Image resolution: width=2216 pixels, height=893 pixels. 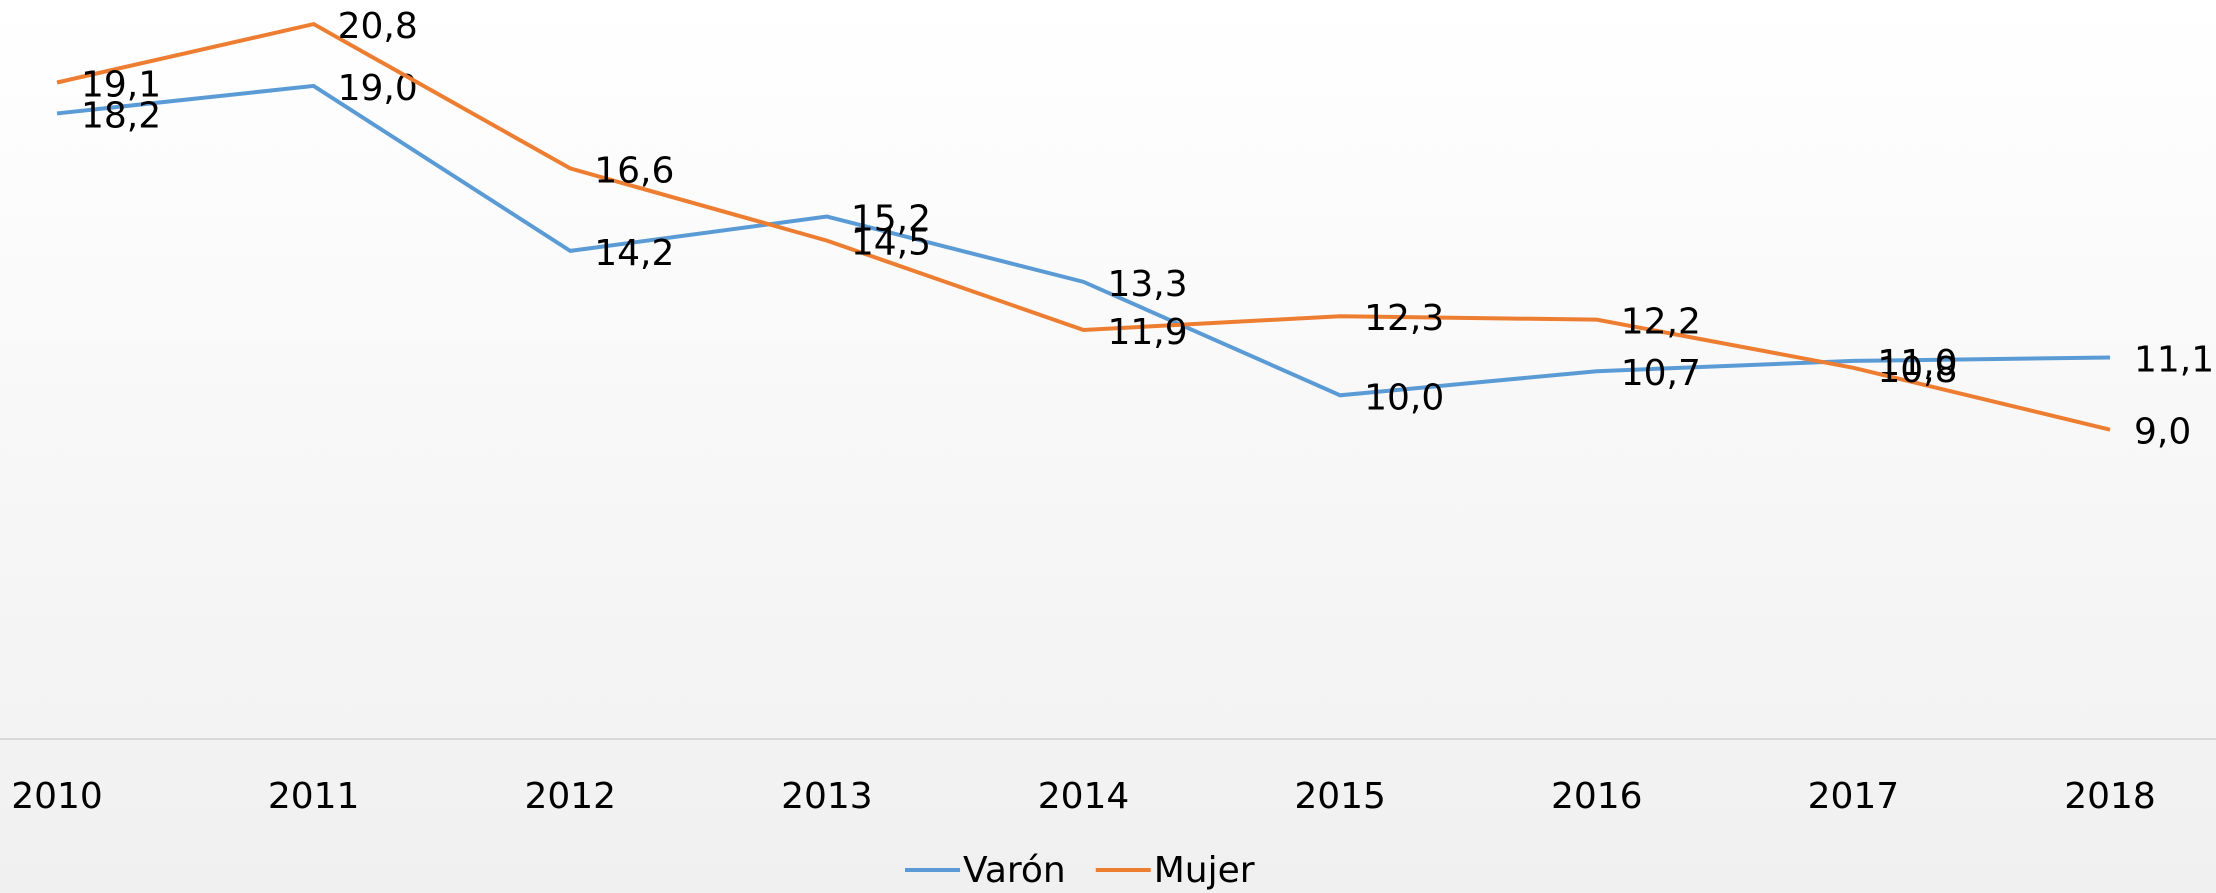 I want to click on x-tick-label: 2016, so click(x=1597, y=796).